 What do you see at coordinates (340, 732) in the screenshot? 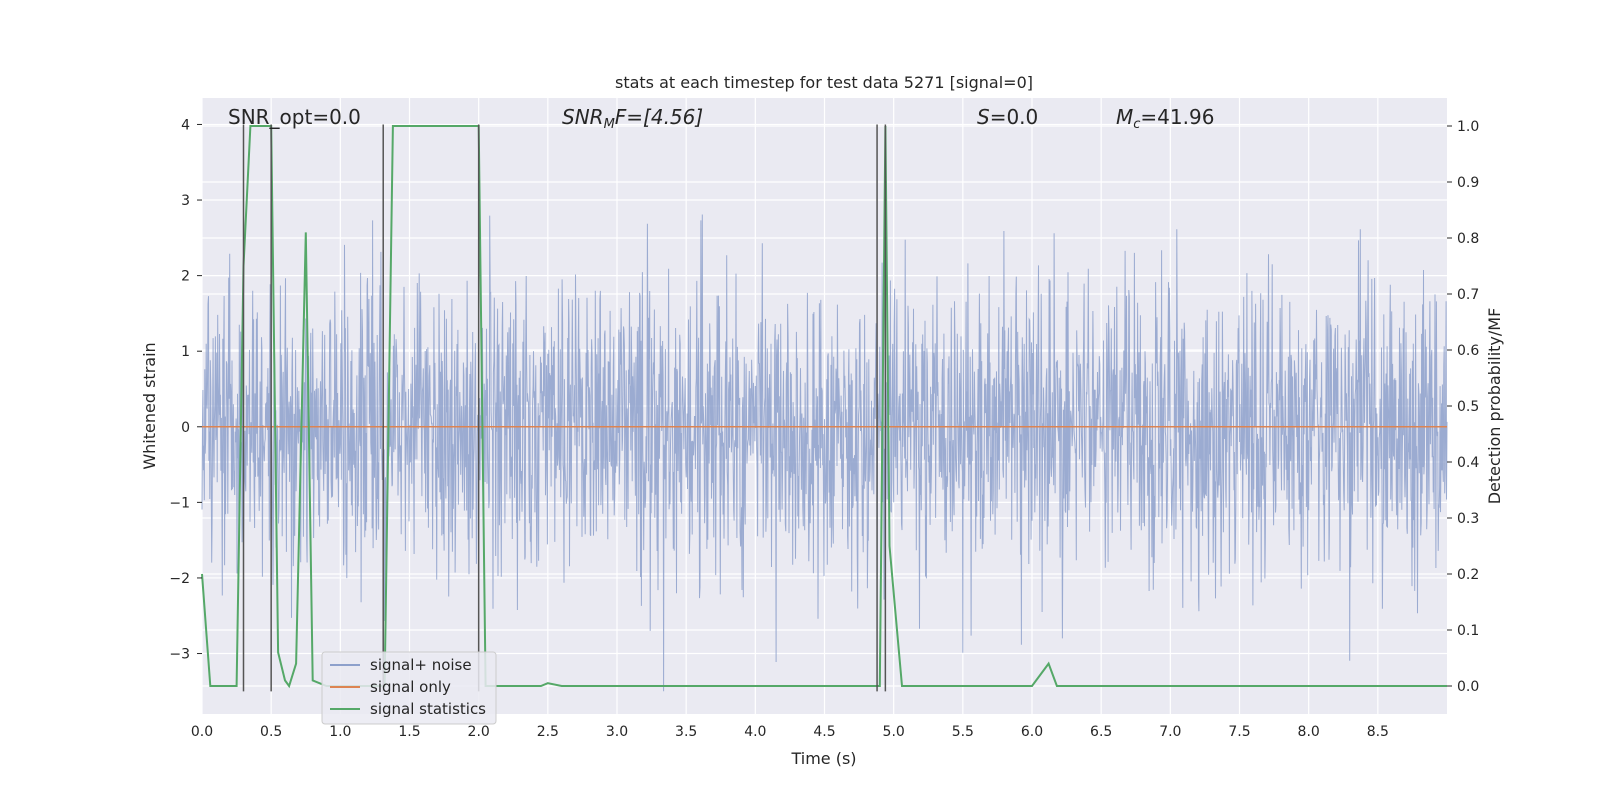
I see `x-tick-label: 1.0` at bounding box center [340, 732].